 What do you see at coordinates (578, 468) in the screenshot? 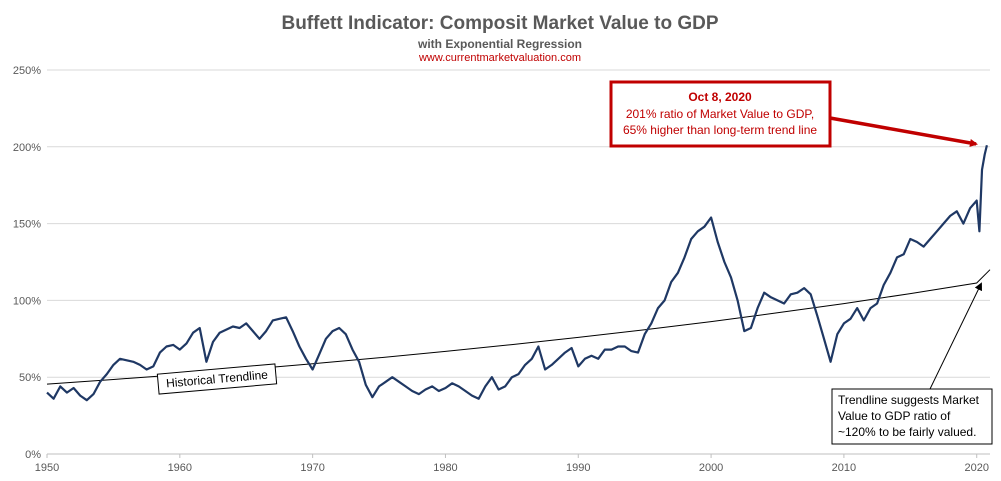
I see `x-tick-label: 1990` at bounding box center [578, 468].